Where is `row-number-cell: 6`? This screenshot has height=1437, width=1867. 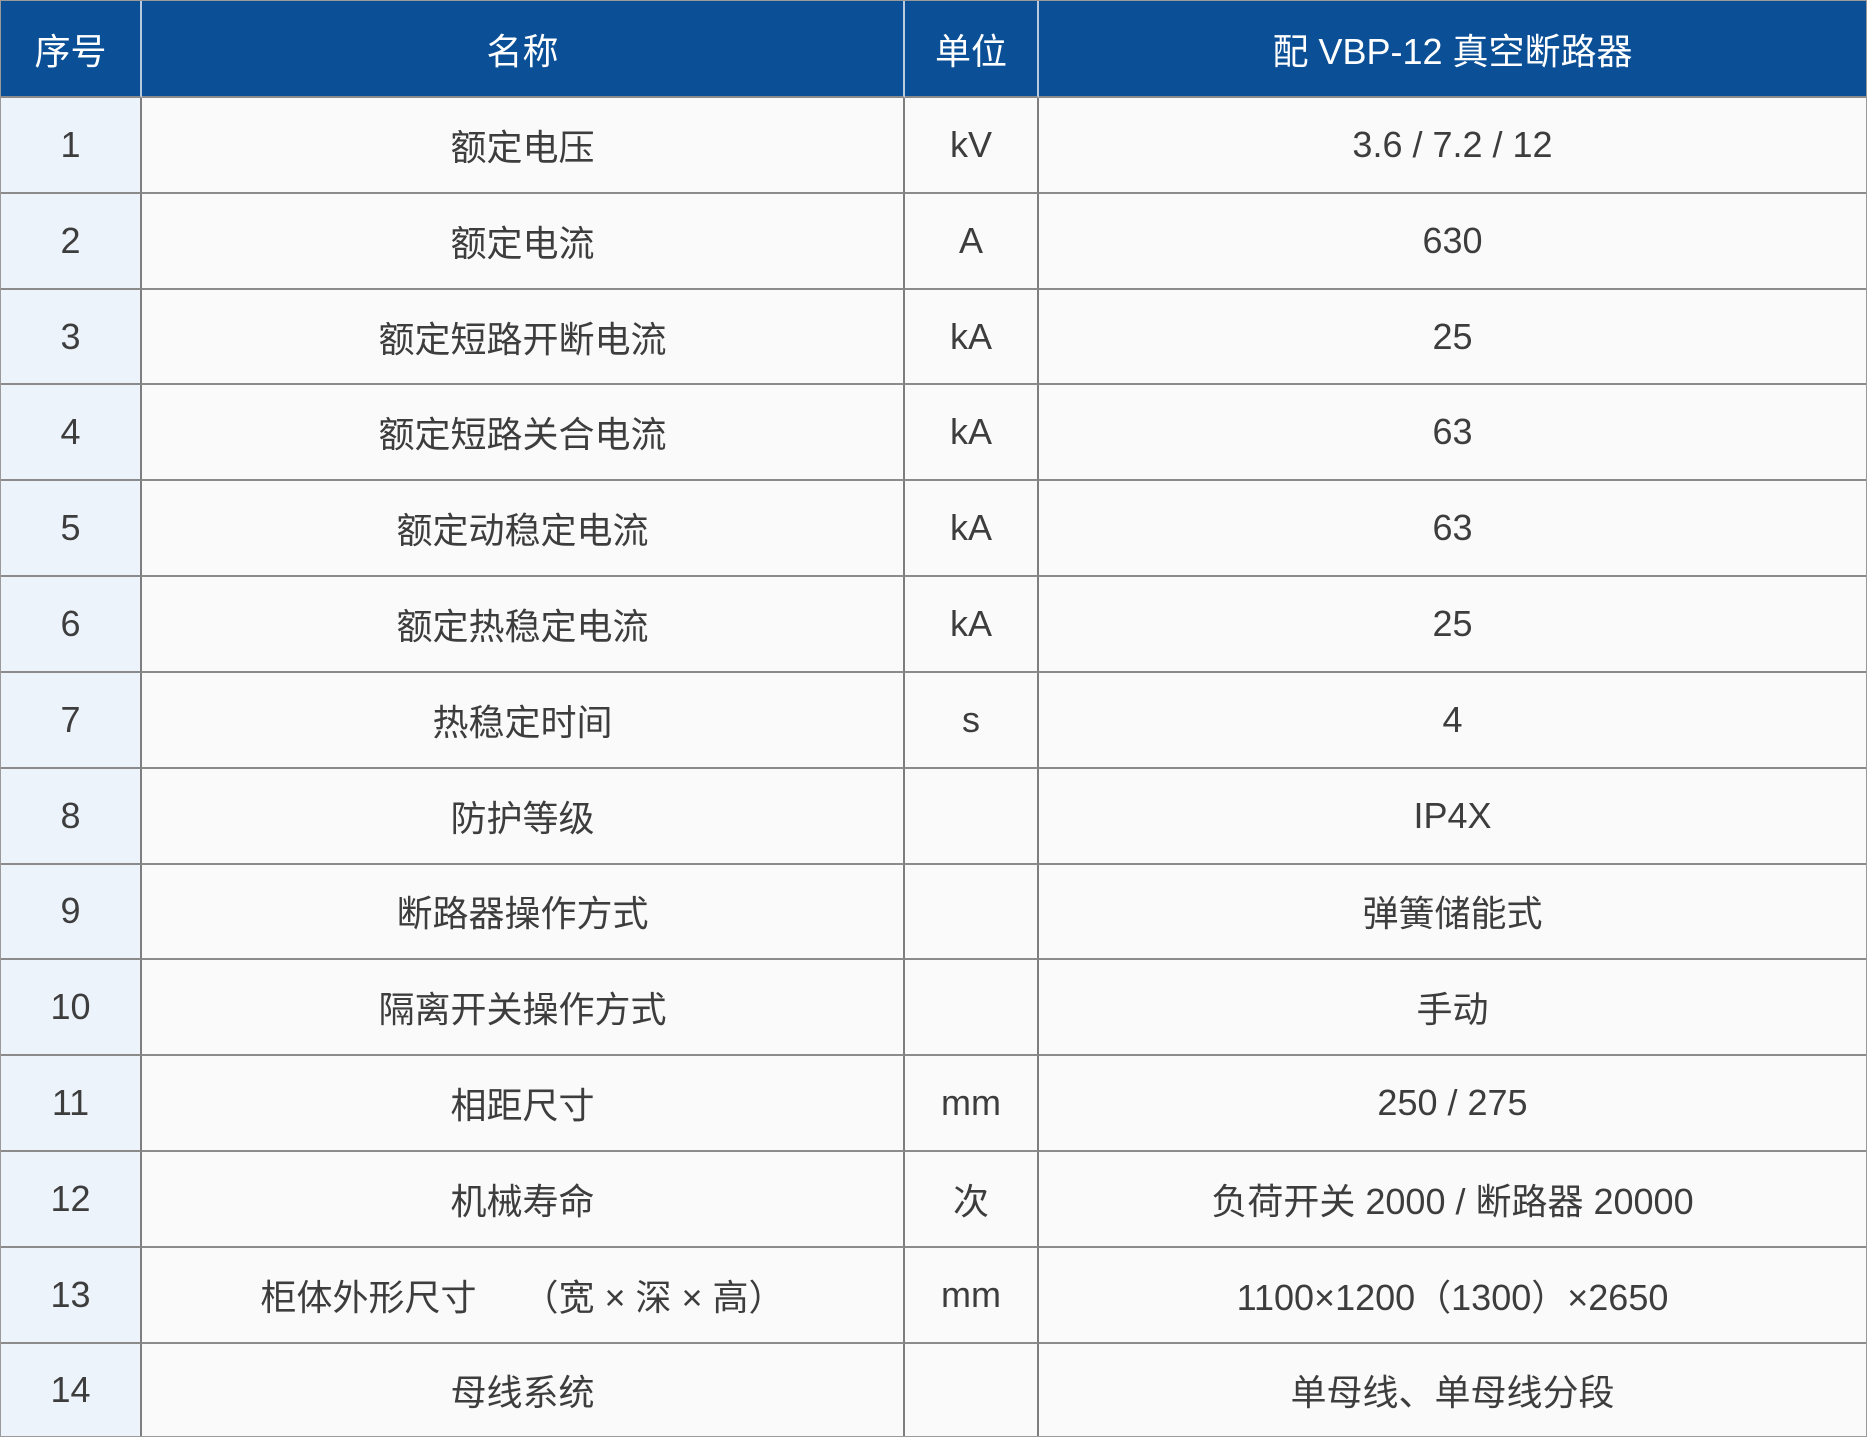 row-number-cell: 6 is located at coordinates (71, 625).